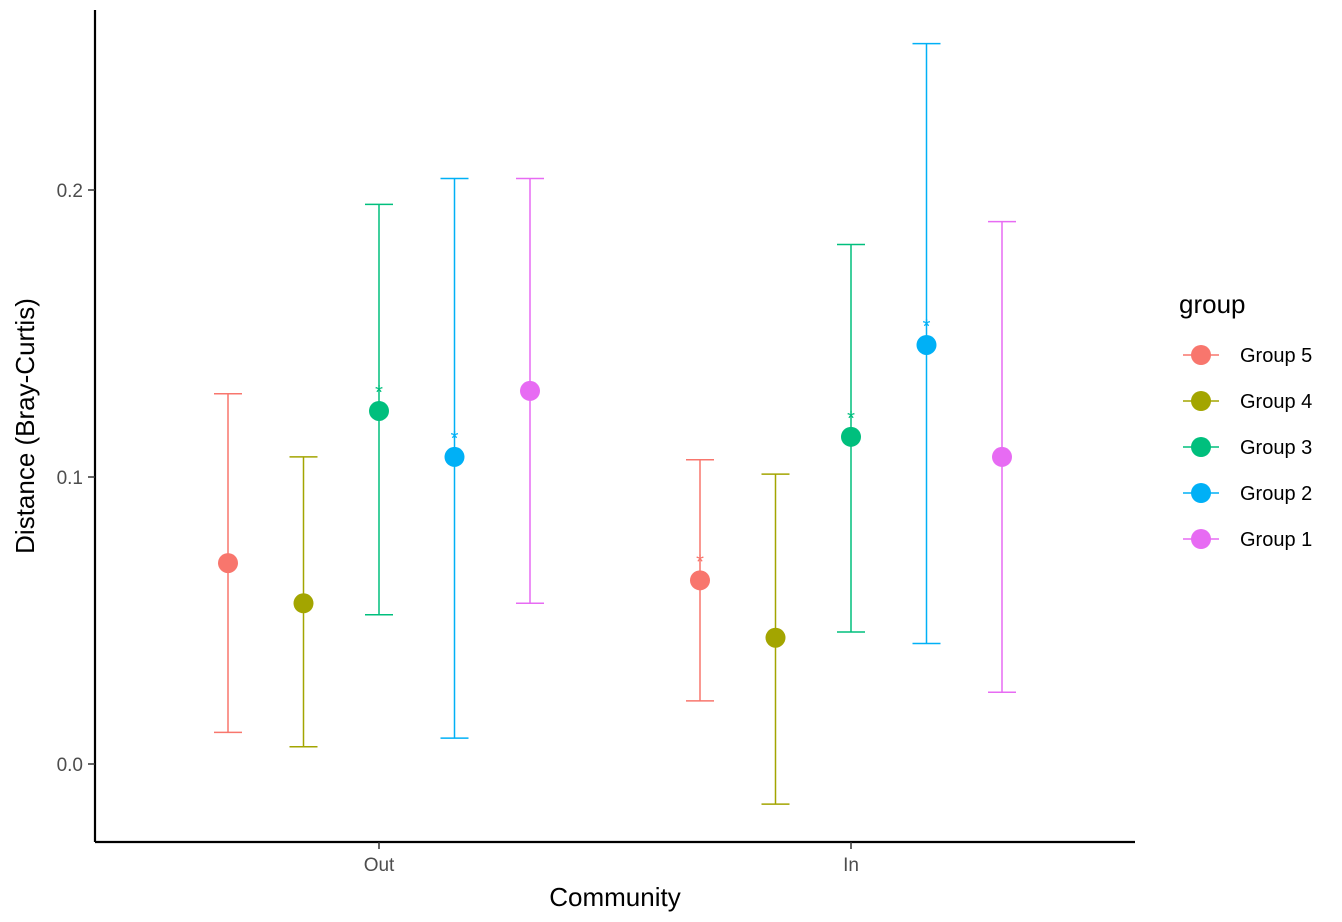 This screenshot has height=922, width=1342. I want to click on legend-item-group-5: Group 5, so click(1247, 356).